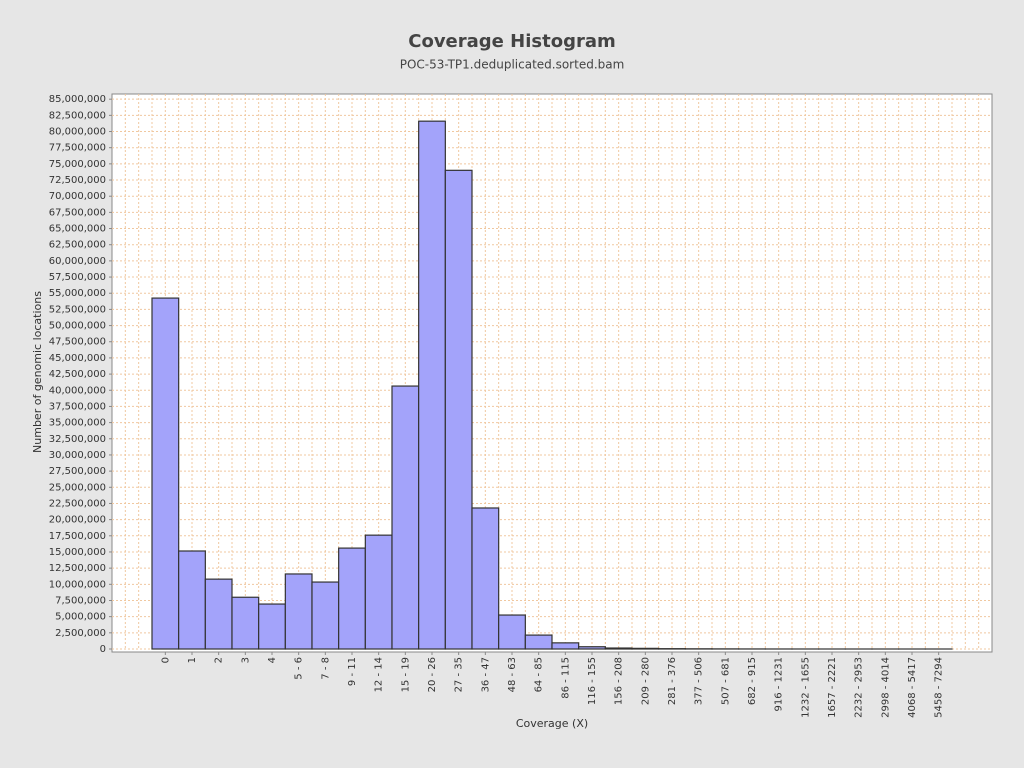  I want to click on chart-title: Coverage Histogram, so click(511, 41).